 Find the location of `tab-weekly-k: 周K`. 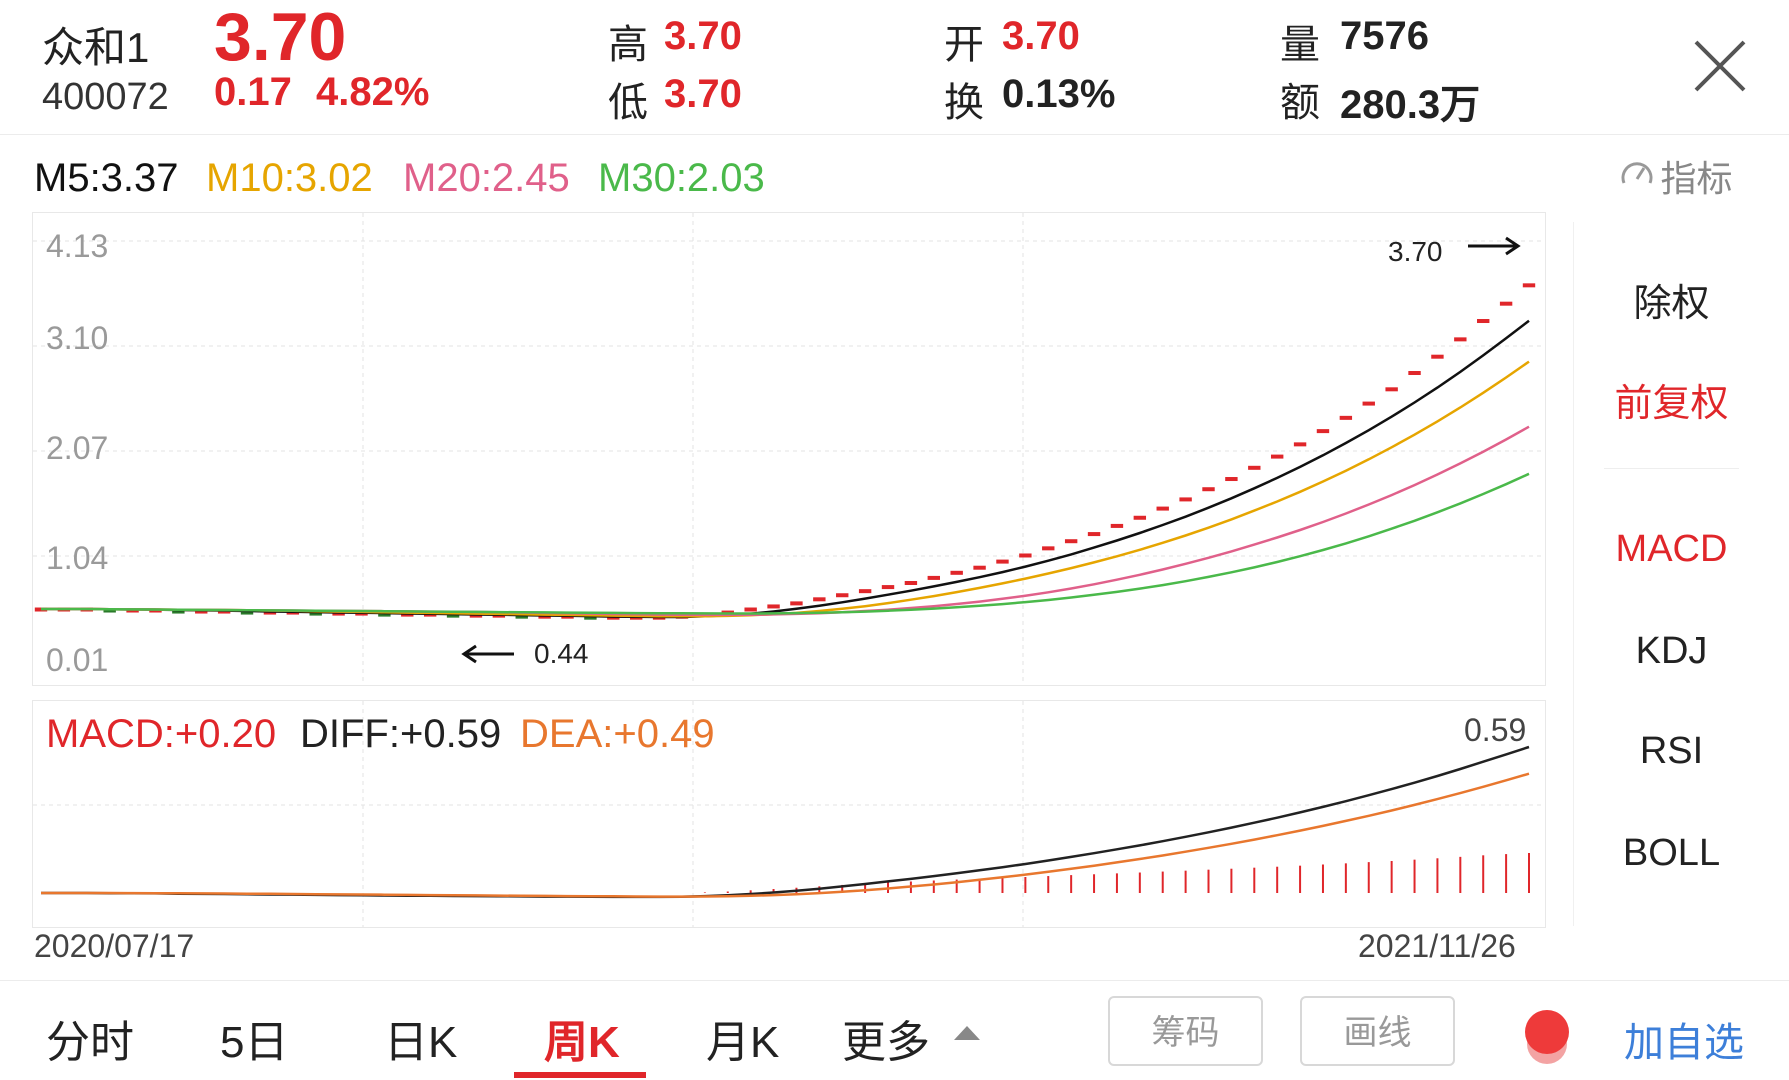

tab-weekly-k: 周K is located at coordinates (582, 1042).